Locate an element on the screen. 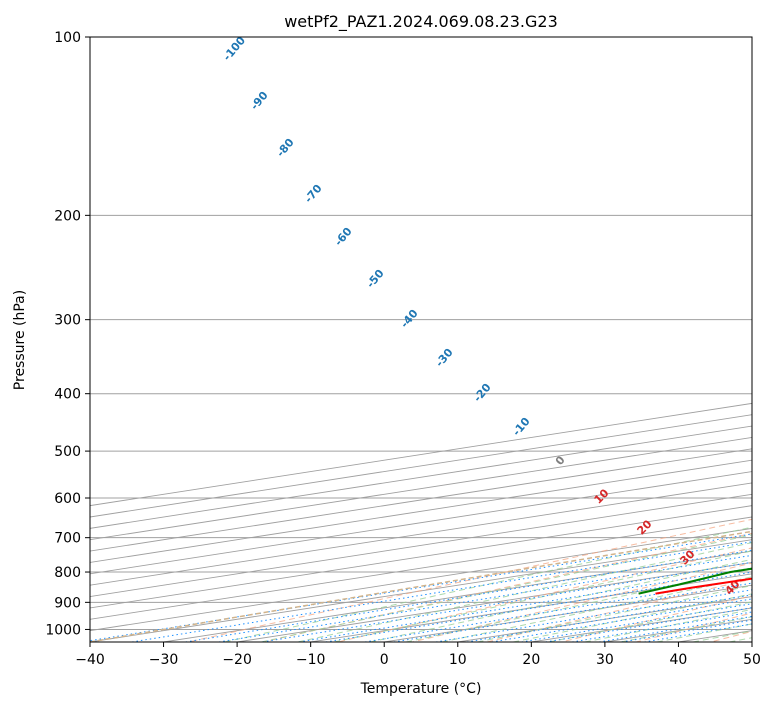 Image resolution: width=775 pixels, height=708 pixels. dry-adiabat-line is located at coordinates (507, 587).